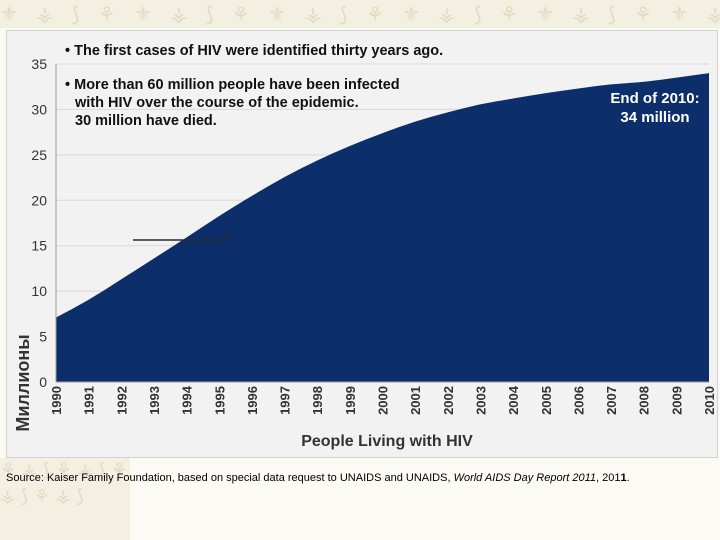  I want to click on x-tick-label: 2002, so click(448, 400).